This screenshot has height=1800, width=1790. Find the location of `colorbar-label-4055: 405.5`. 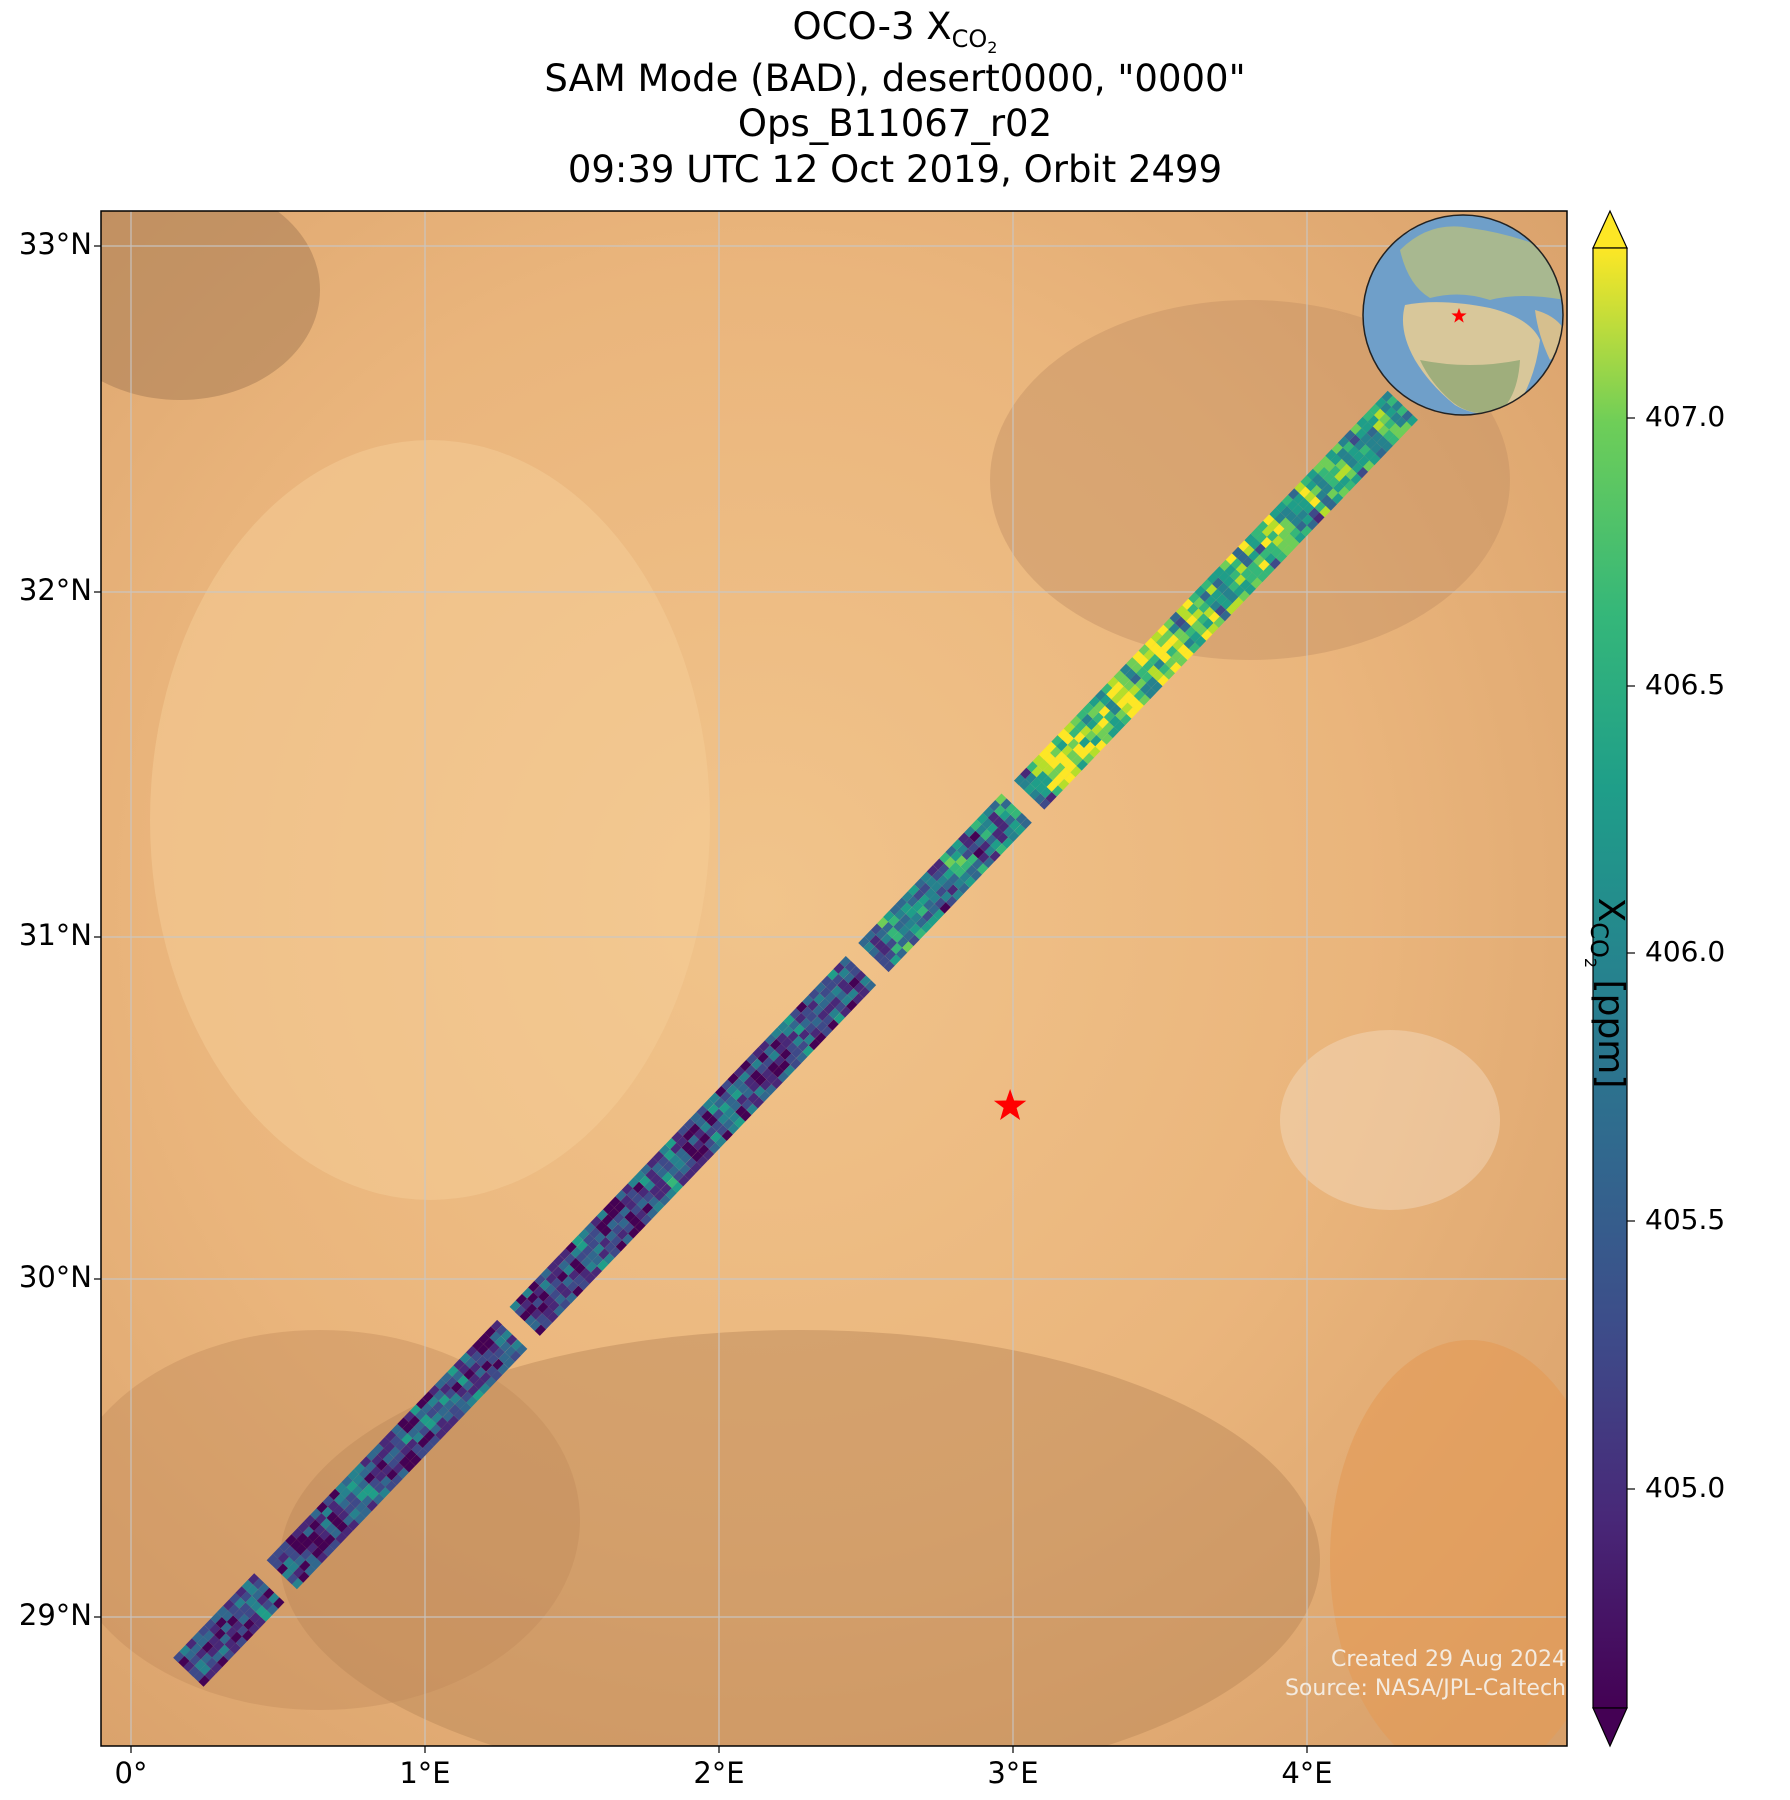

colorbar-label-4055: 405.5 is located at coordinates (1685, 1219).